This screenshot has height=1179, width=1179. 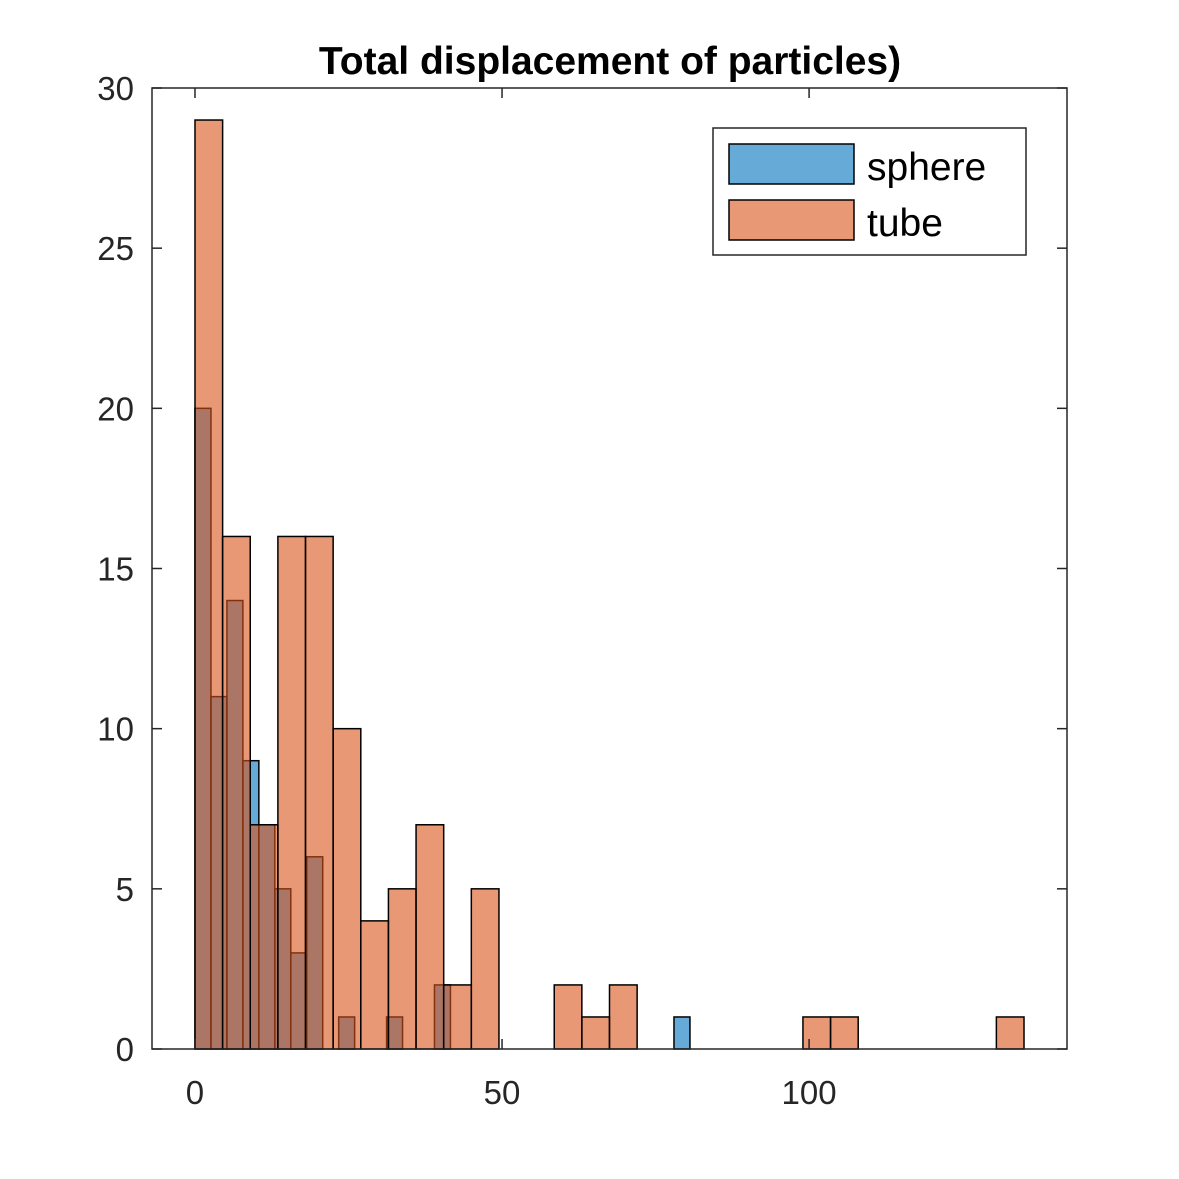 I want to click on y-tick-label-30: 30, so click(x=115, y=88).